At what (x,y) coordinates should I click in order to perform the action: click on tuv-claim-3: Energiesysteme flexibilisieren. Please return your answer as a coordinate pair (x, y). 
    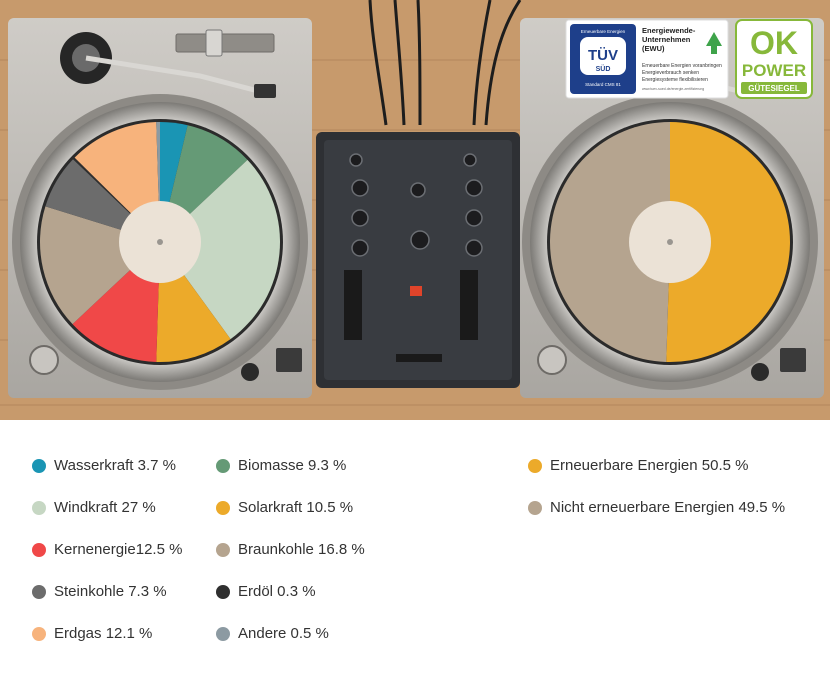
    Looking at the image, I should click on (675, 80).